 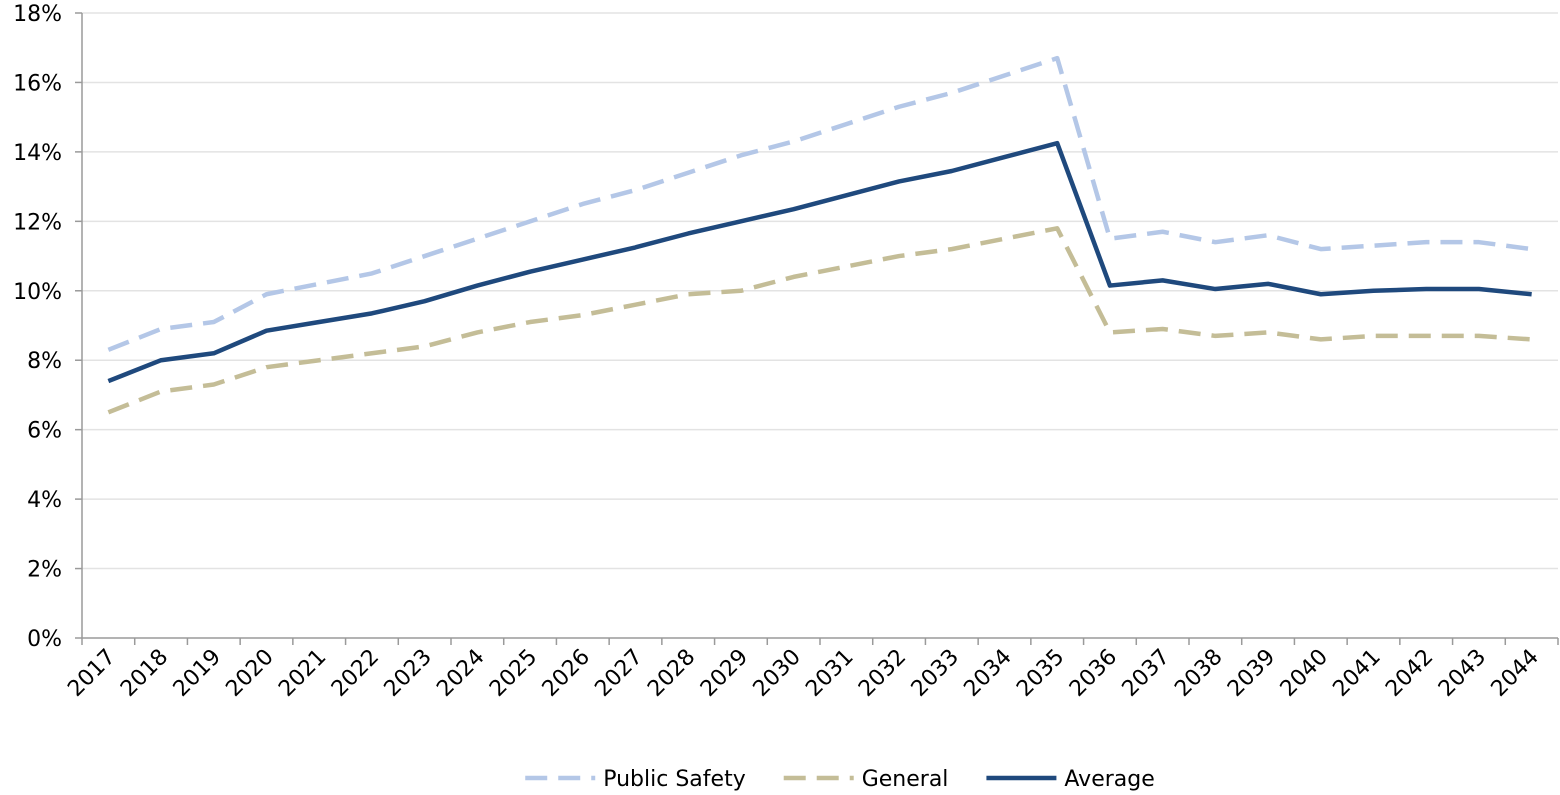 I want to click on x-tick-label: 2018, so click(x=144, y=673).